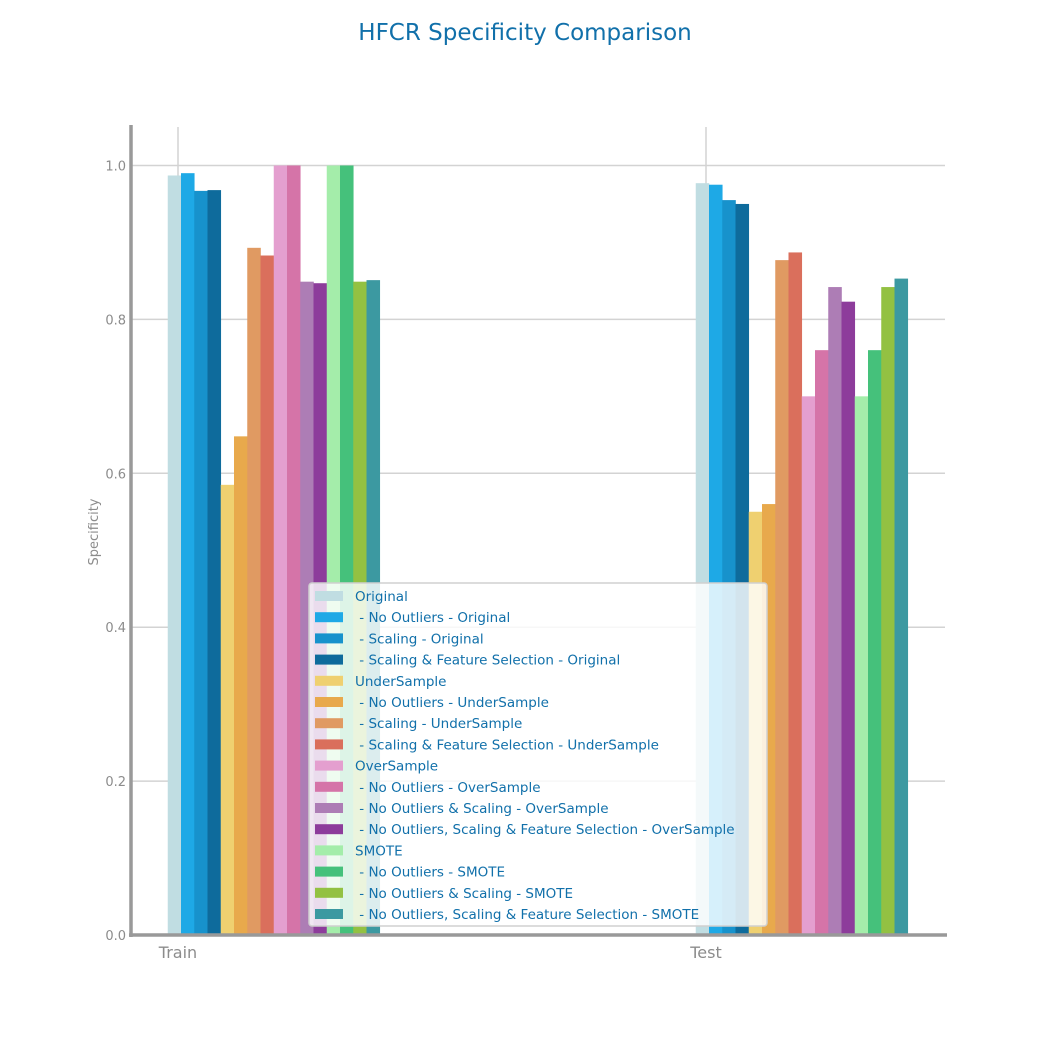 This screenshot has height=1050, width=1050. Describe the element at coordinates (448, 788) in the screenshot. I see `legend-entry-9: - No Outliers - OverSample` at that location.